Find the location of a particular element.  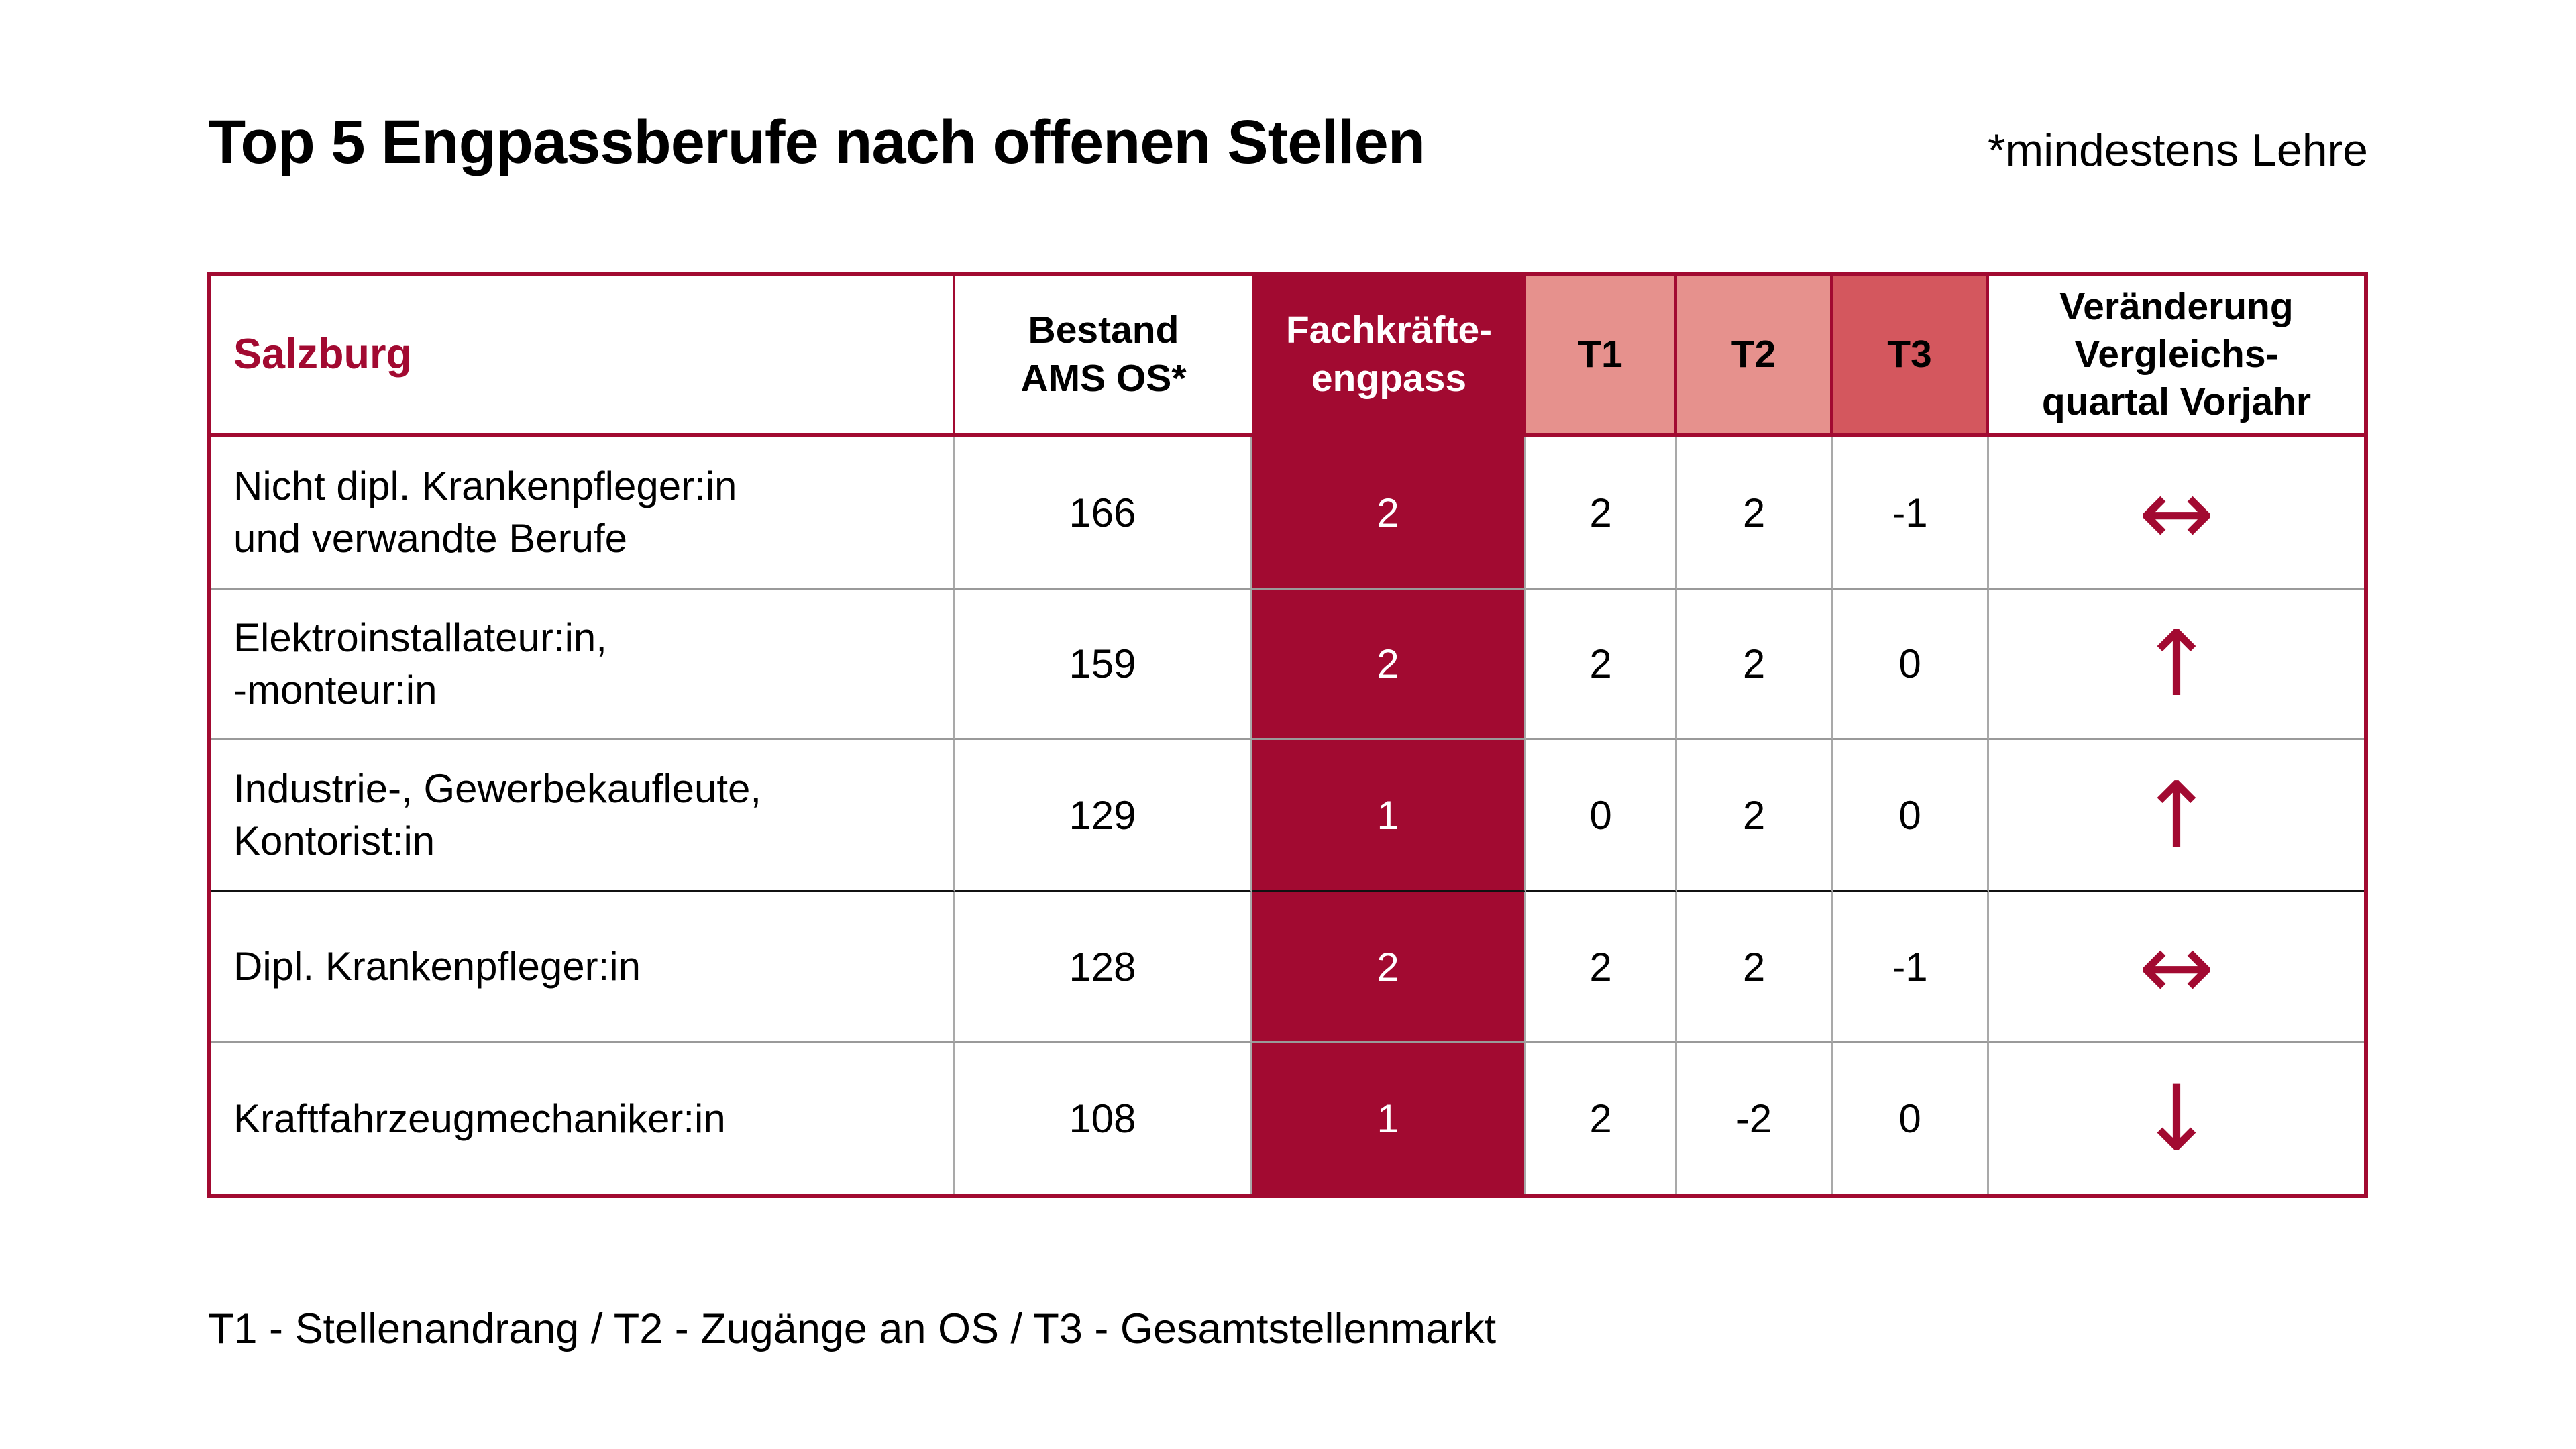

bestand-value: 166 is located at coordinates (1103, 513).